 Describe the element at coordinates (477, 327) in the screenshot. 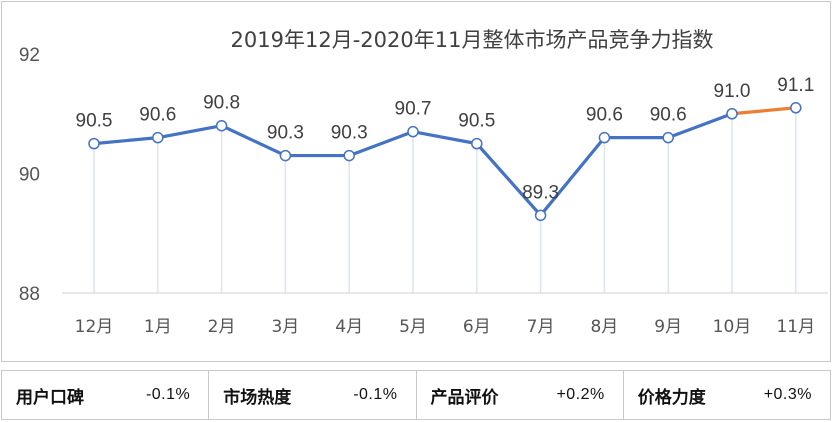

I see `x-tick-label: 6月` at that location.